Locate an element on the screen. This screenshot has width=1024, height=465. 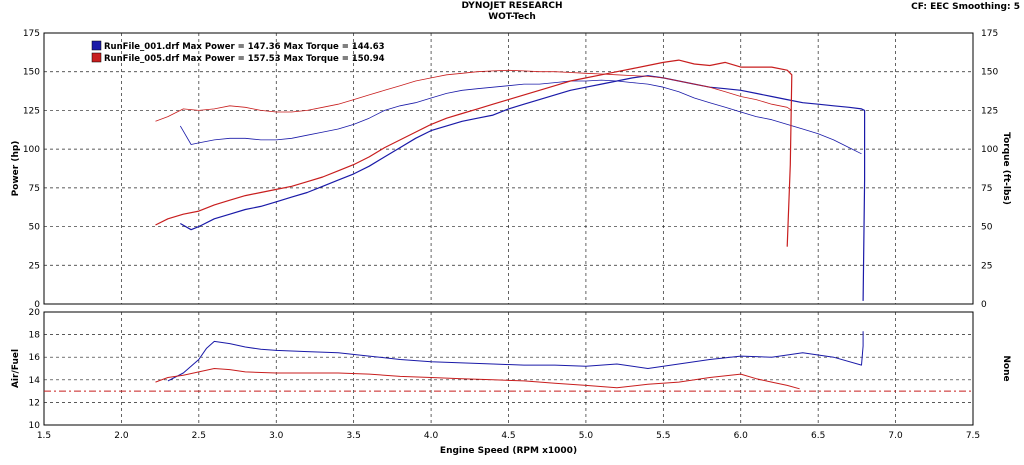
chart-subtitle: WOT-Tech is located at coordinates (512, 17).